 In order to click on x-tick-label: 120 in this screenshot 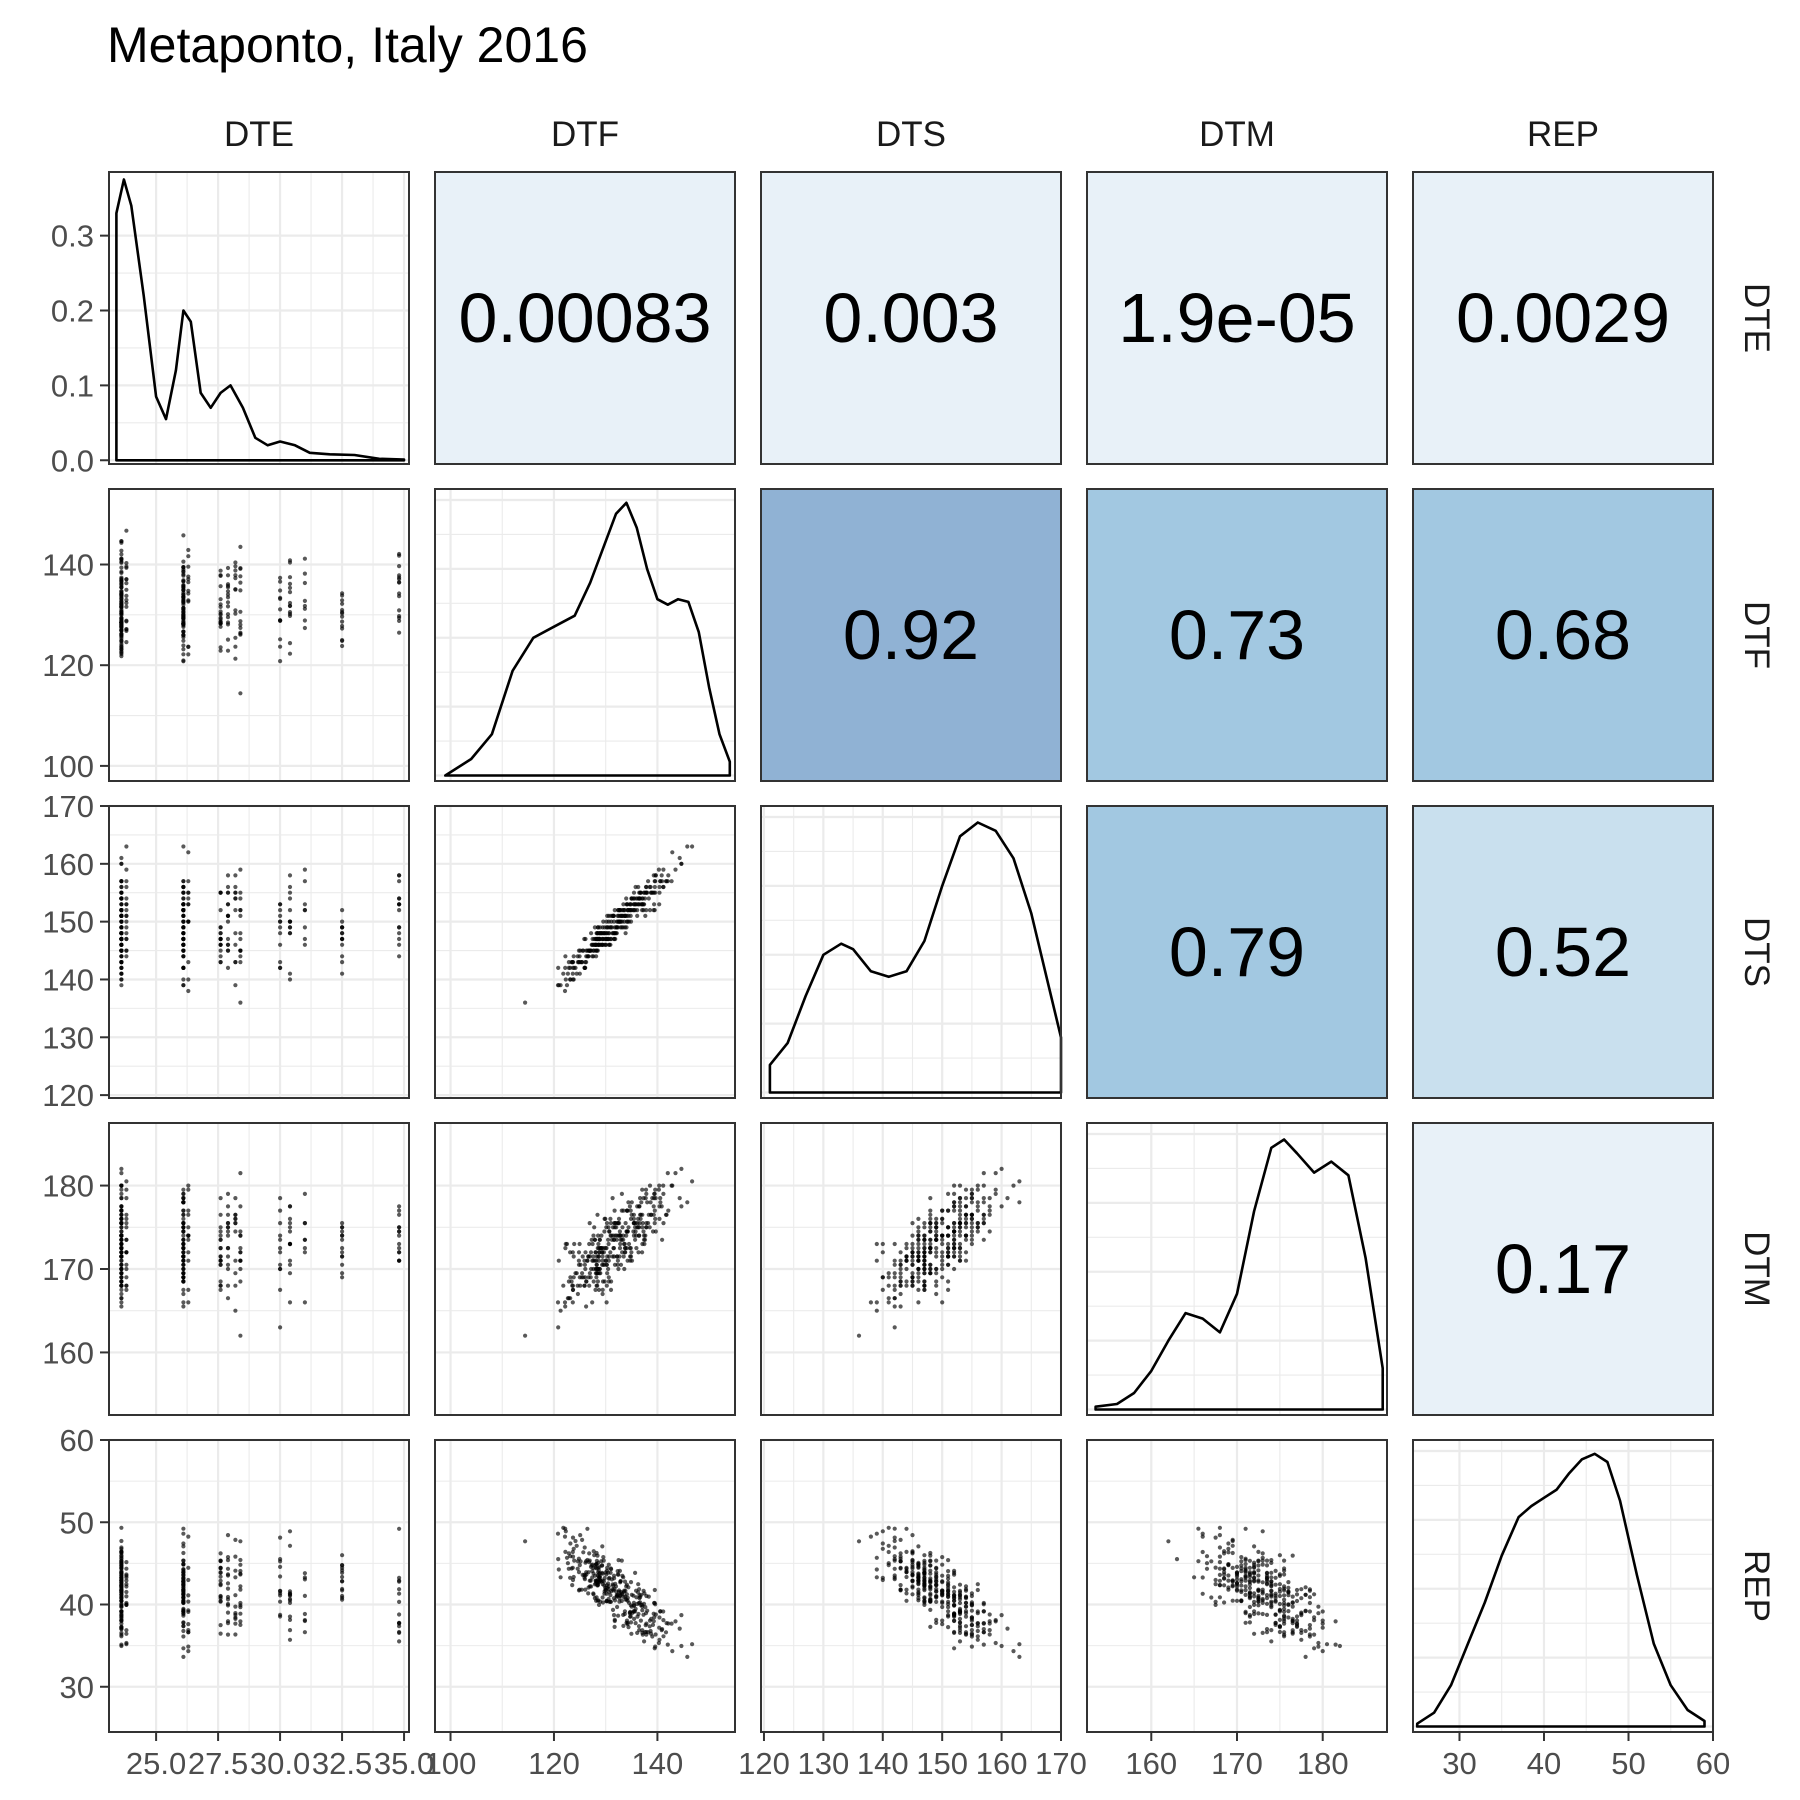, I will do `click(554, 1763)`.